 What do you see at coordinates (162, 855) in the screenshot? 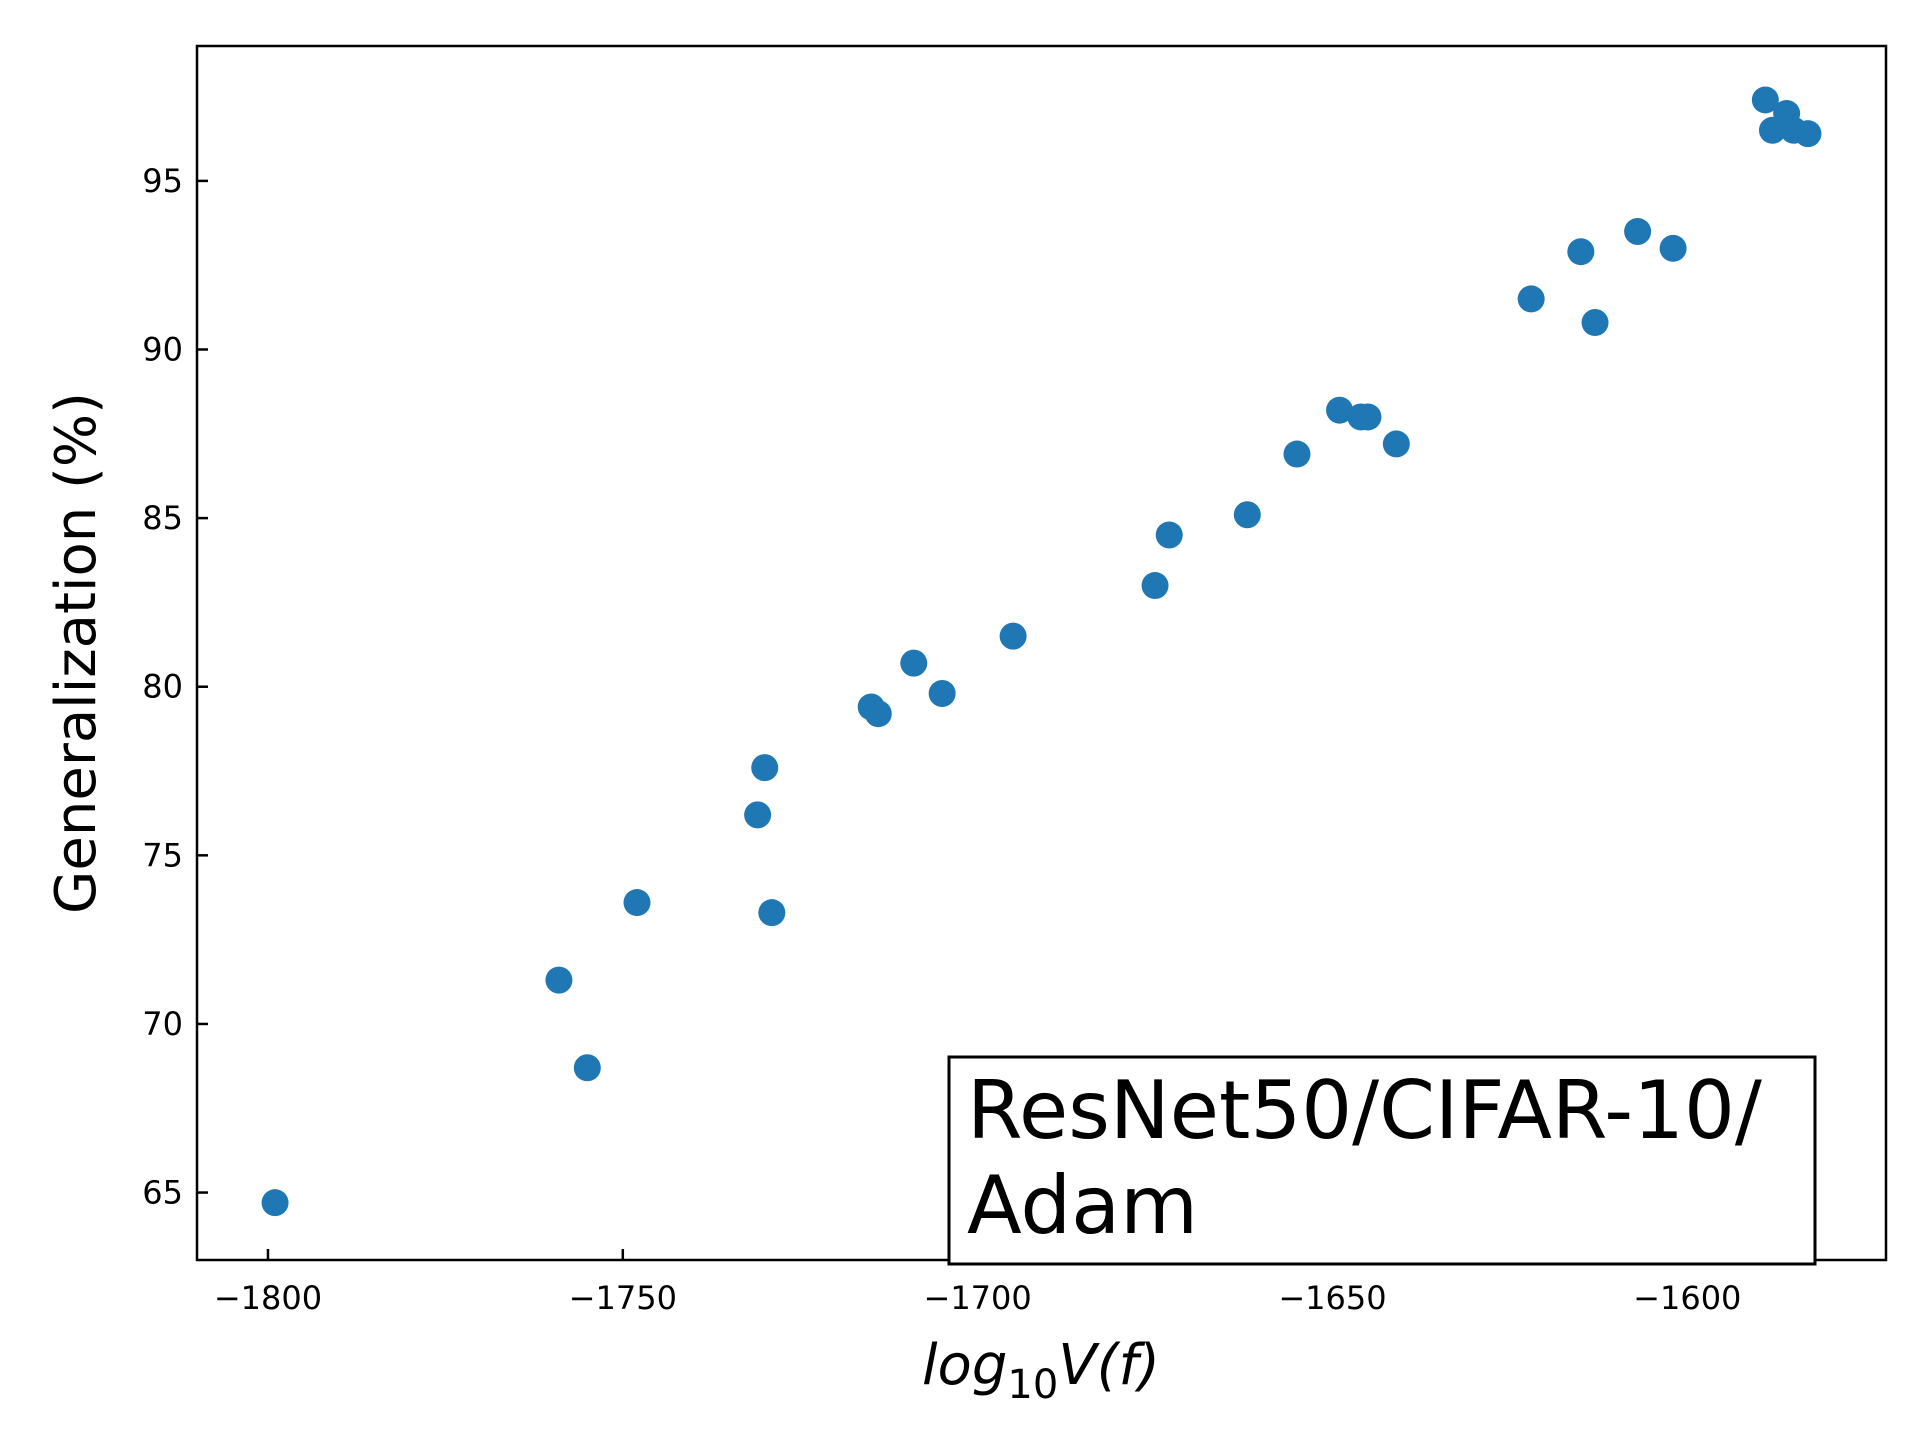
I see `y-tick-label: 75` at bounding box center [162, 855].